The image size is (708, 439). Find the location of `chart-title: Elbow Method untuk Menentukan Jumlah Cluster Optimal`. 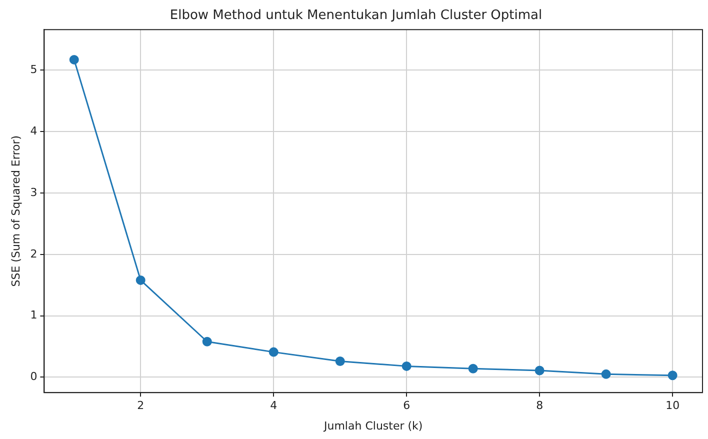

chart-title: Elbow Method untuk Menentukan Jumlah Cluster Optimal is located at coordinates (356, 16).